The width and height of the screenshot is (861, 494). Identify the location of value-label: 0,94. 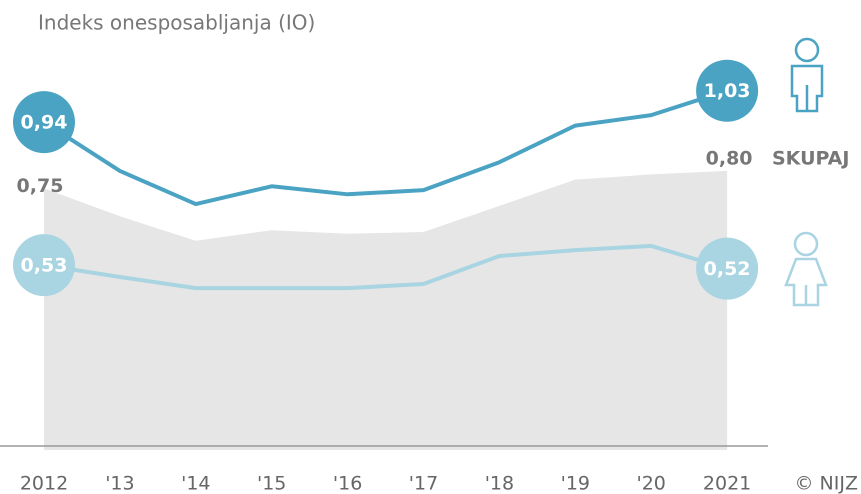
(44, 123).